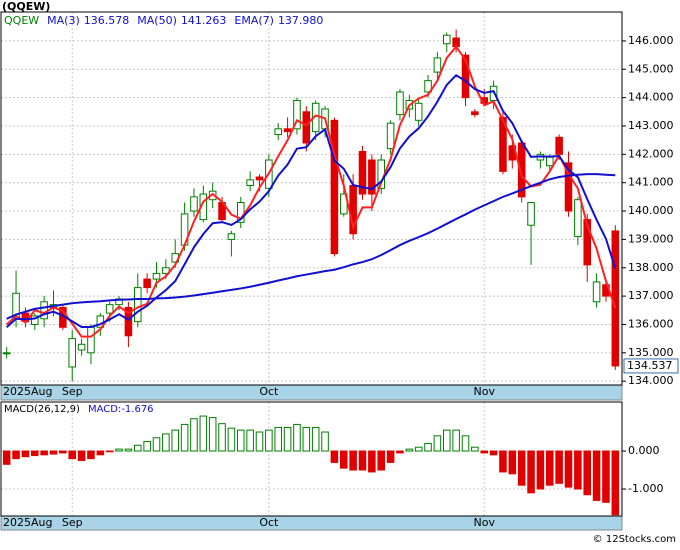  Describe the element at coordinates (651, 380) in the screenshot. I see `y-tick-label: 134.000` at that location.